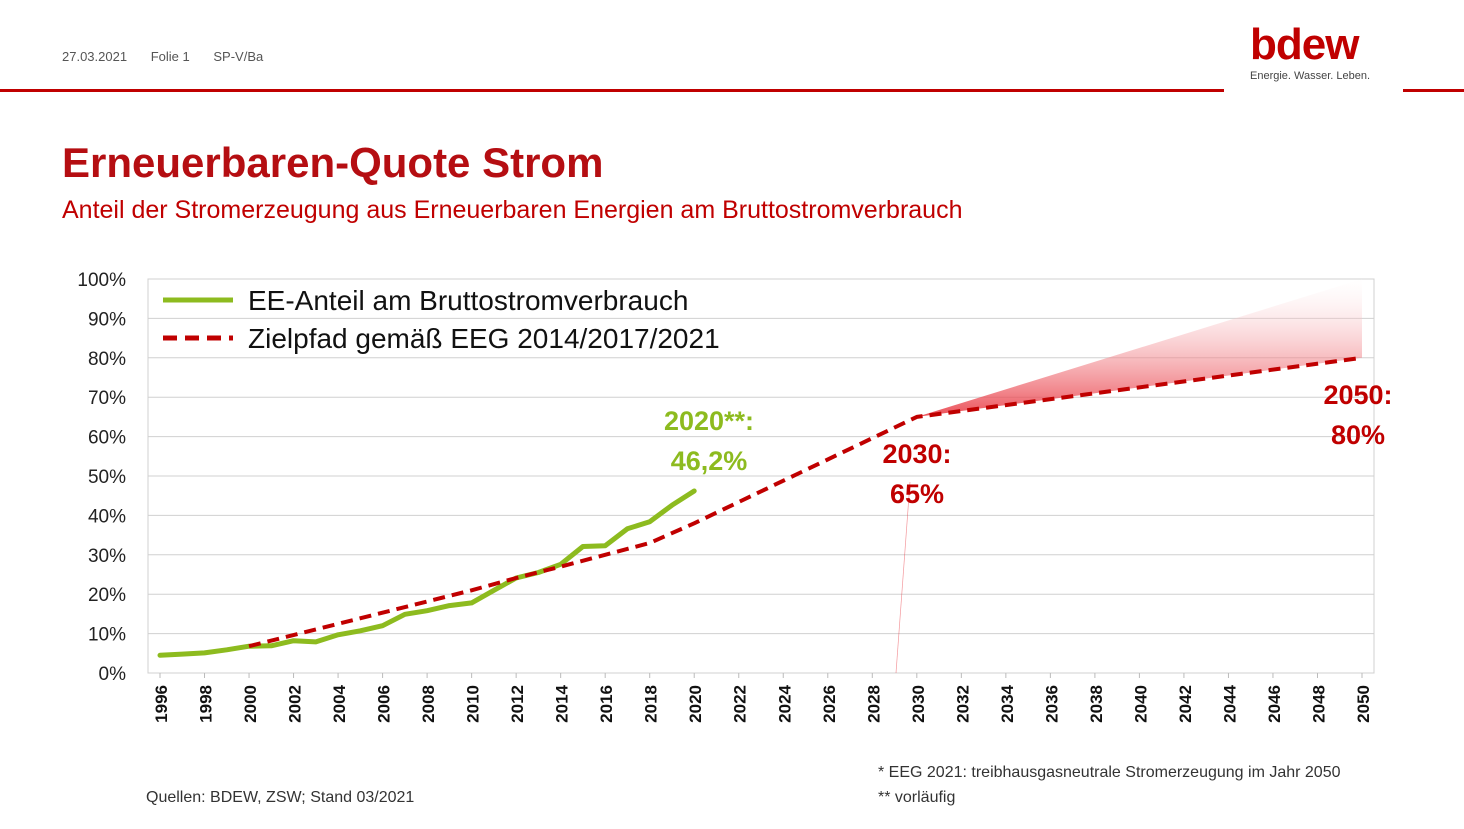 Image resolution: width=1464 pixels, height=829 pixels. Describe the element at coordinates (295, 704) in the screenshot. I see `x-tick-label: 2002` at that location.